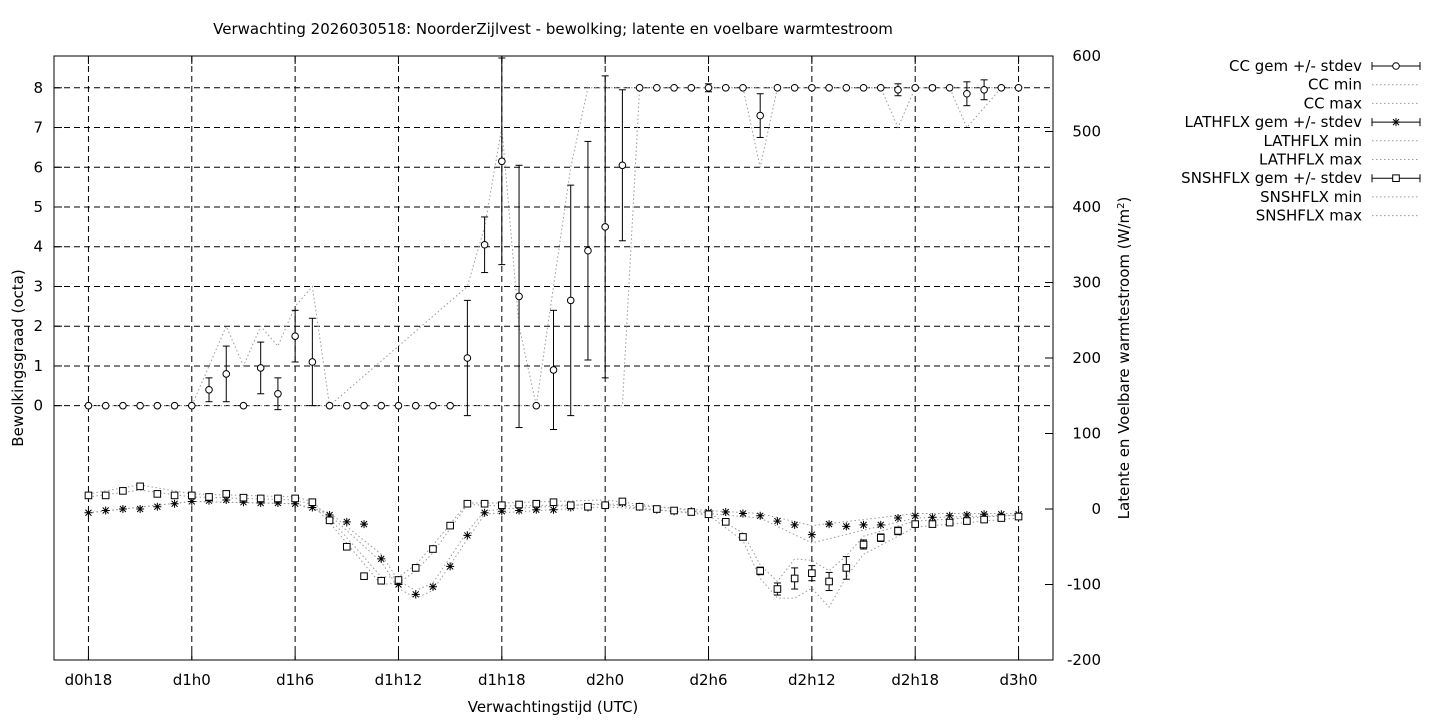 This screenshot has height=720, width=1440. I want to click on y-tick-label: 1, so click(38, 366).